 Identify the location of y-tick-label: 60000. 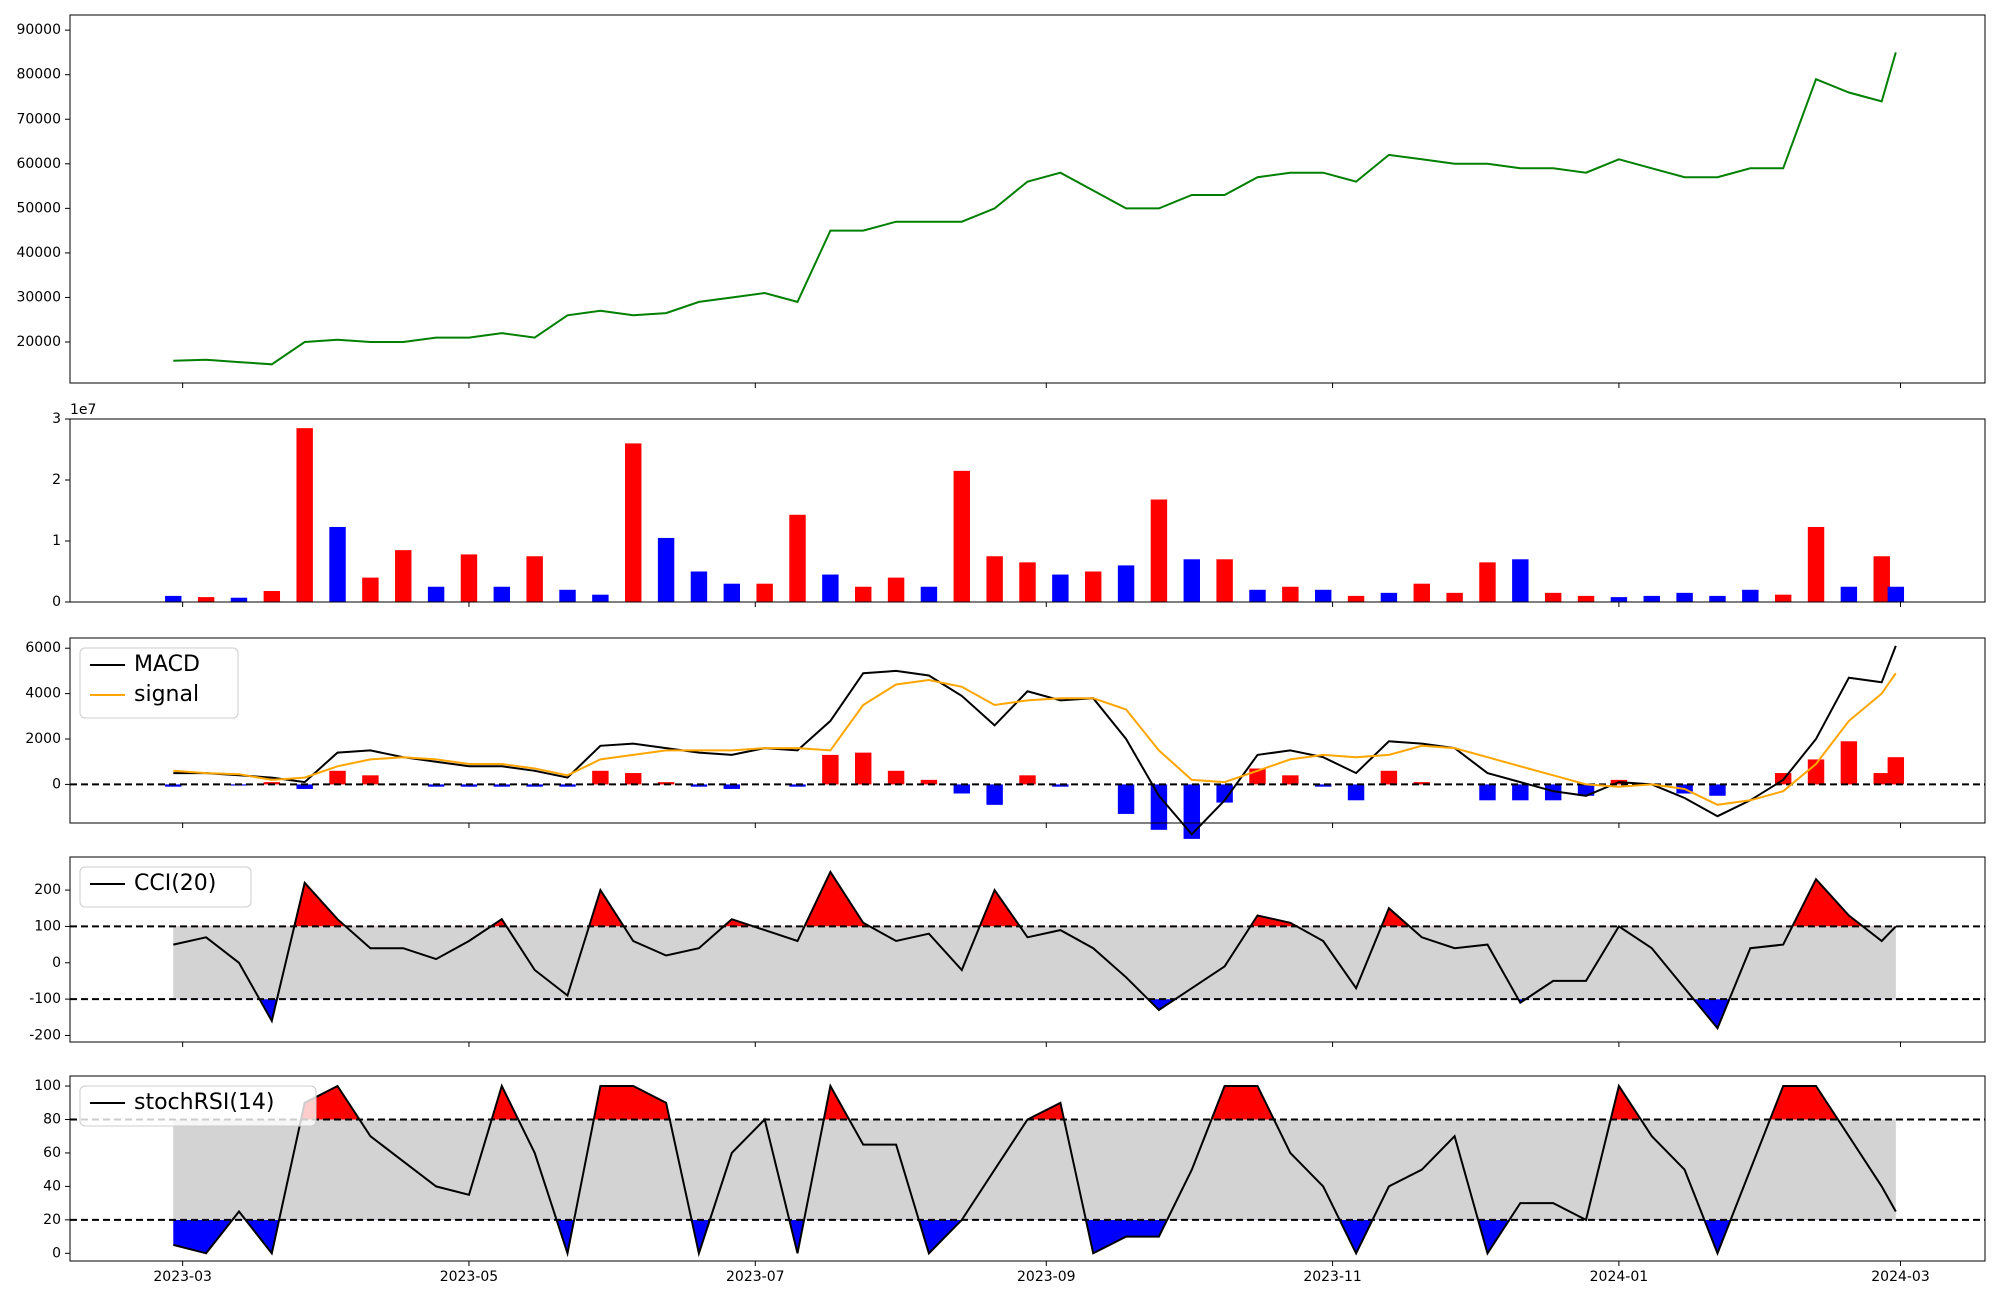
(38, 164).